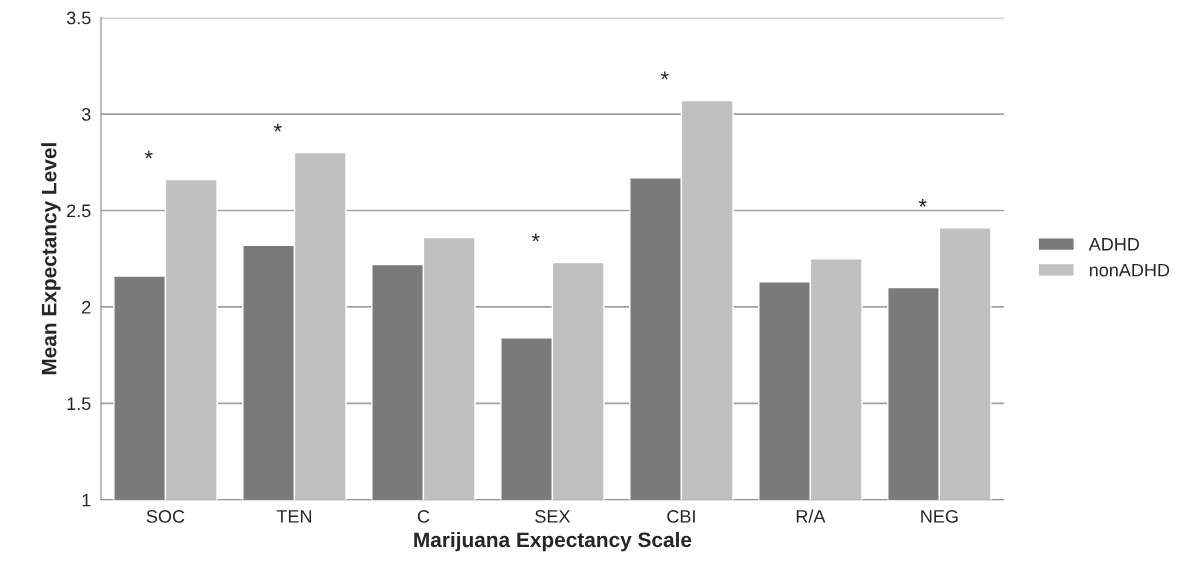  I want to click on x-tick-label: SOC, so click(165, 516).